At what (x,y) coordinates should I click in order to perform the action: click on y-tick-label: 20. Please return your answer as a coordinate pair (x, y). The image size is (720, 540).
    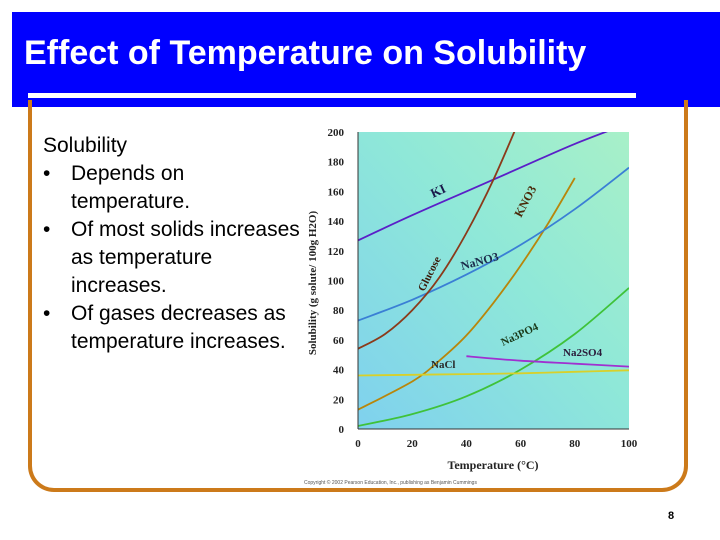
    Looking at the image, I should click on (339, 400).